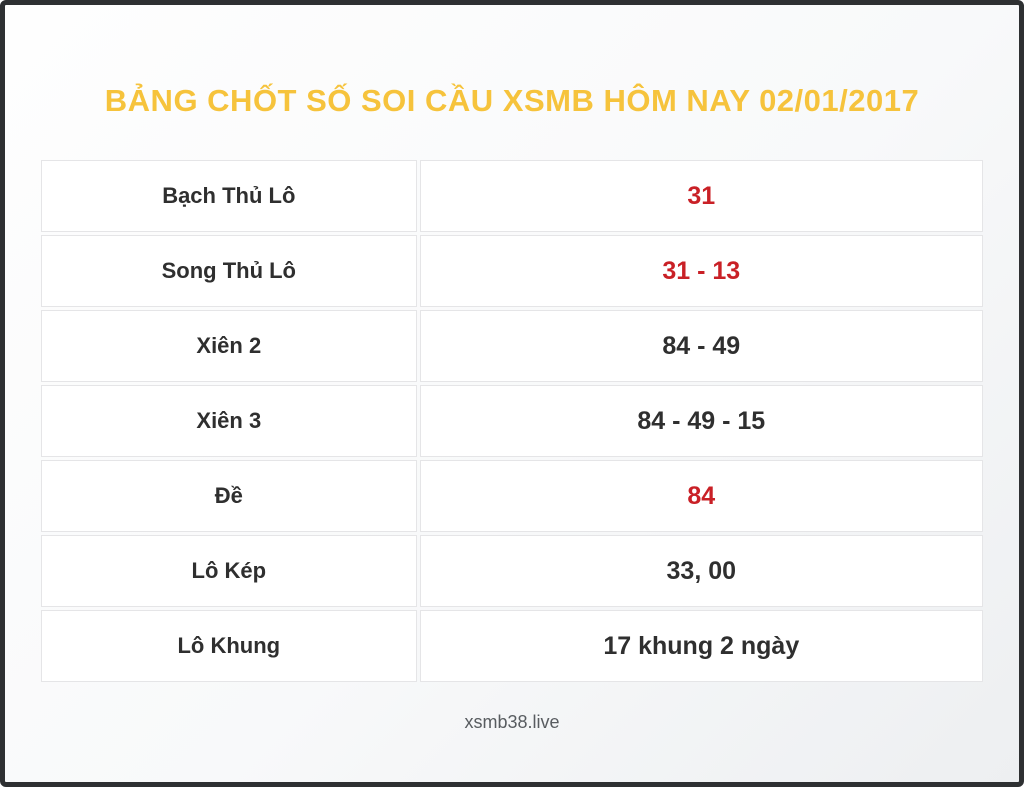 This screenshot has height=787, width=1024. Describe the element at coordinates (229, 571) in the screenshot. I see `row-label: Lô Kép` at that location.